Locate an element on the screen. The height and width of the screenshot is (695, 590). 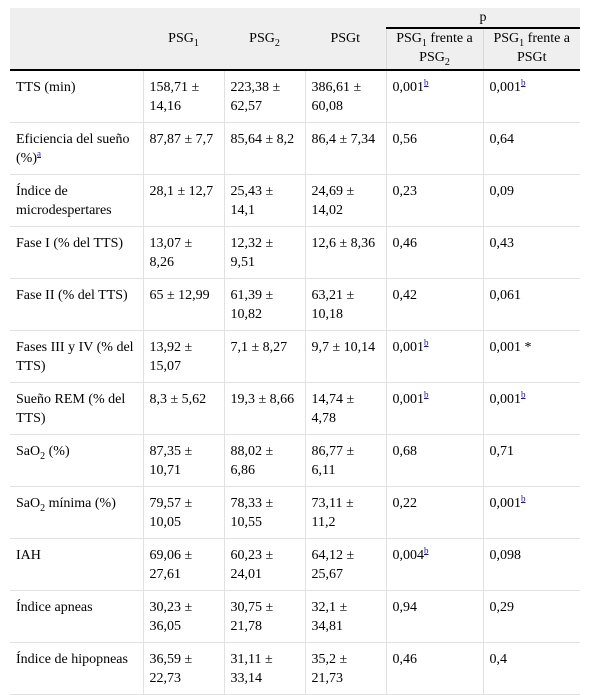
cell-psg2: 30,75 ± 21,78 is located at coordinates (264, 616).